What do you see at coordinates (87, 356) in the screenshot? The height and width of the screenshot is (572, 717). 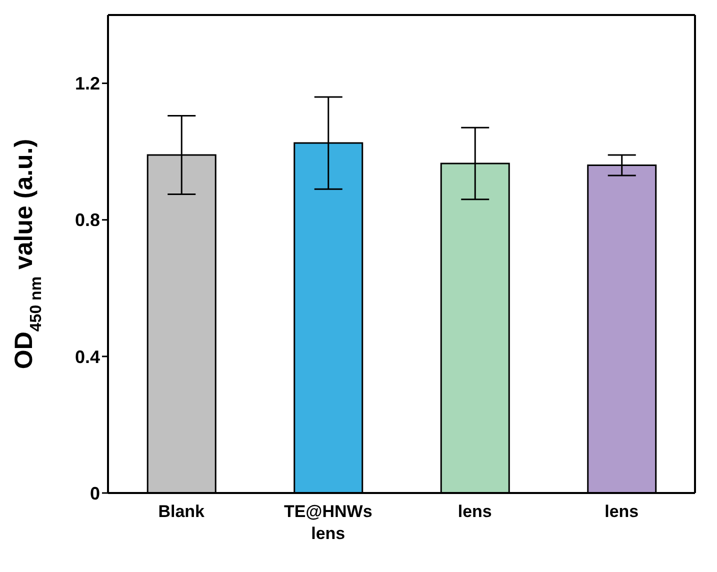 I see `y-tick-label: 0.4` at bounding box center [87, 356].